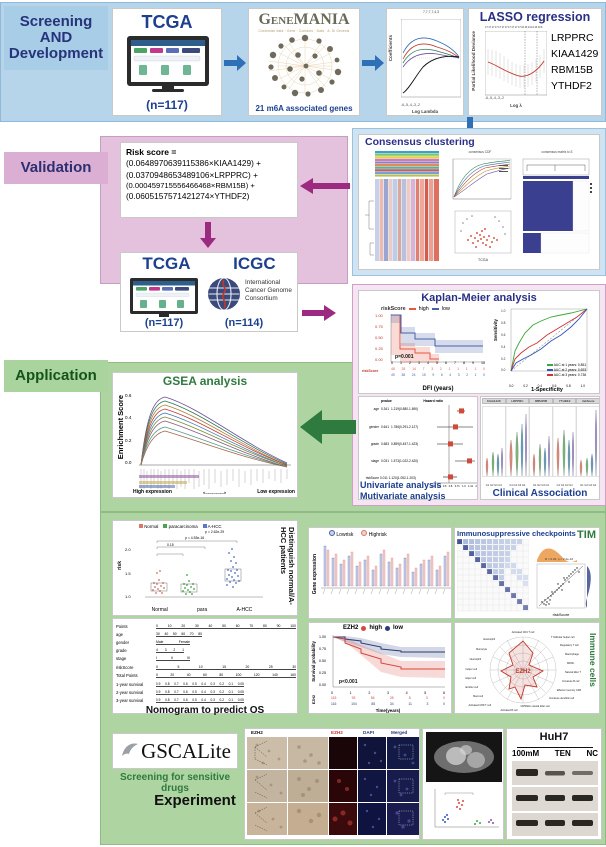 The width and height of the screenshot is (606, 847). I want to click on boxplot-legend-text: A-HCC, so click(214, 526).